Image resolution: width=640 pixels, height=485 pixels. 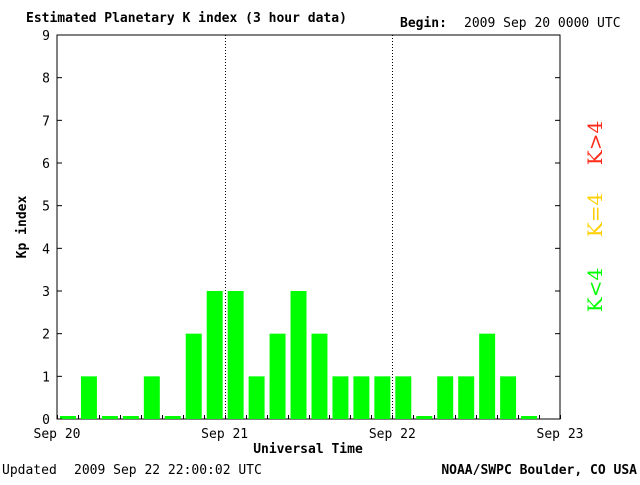 I want to click on legend-item-2: K<4, so click(x=595, y=290).